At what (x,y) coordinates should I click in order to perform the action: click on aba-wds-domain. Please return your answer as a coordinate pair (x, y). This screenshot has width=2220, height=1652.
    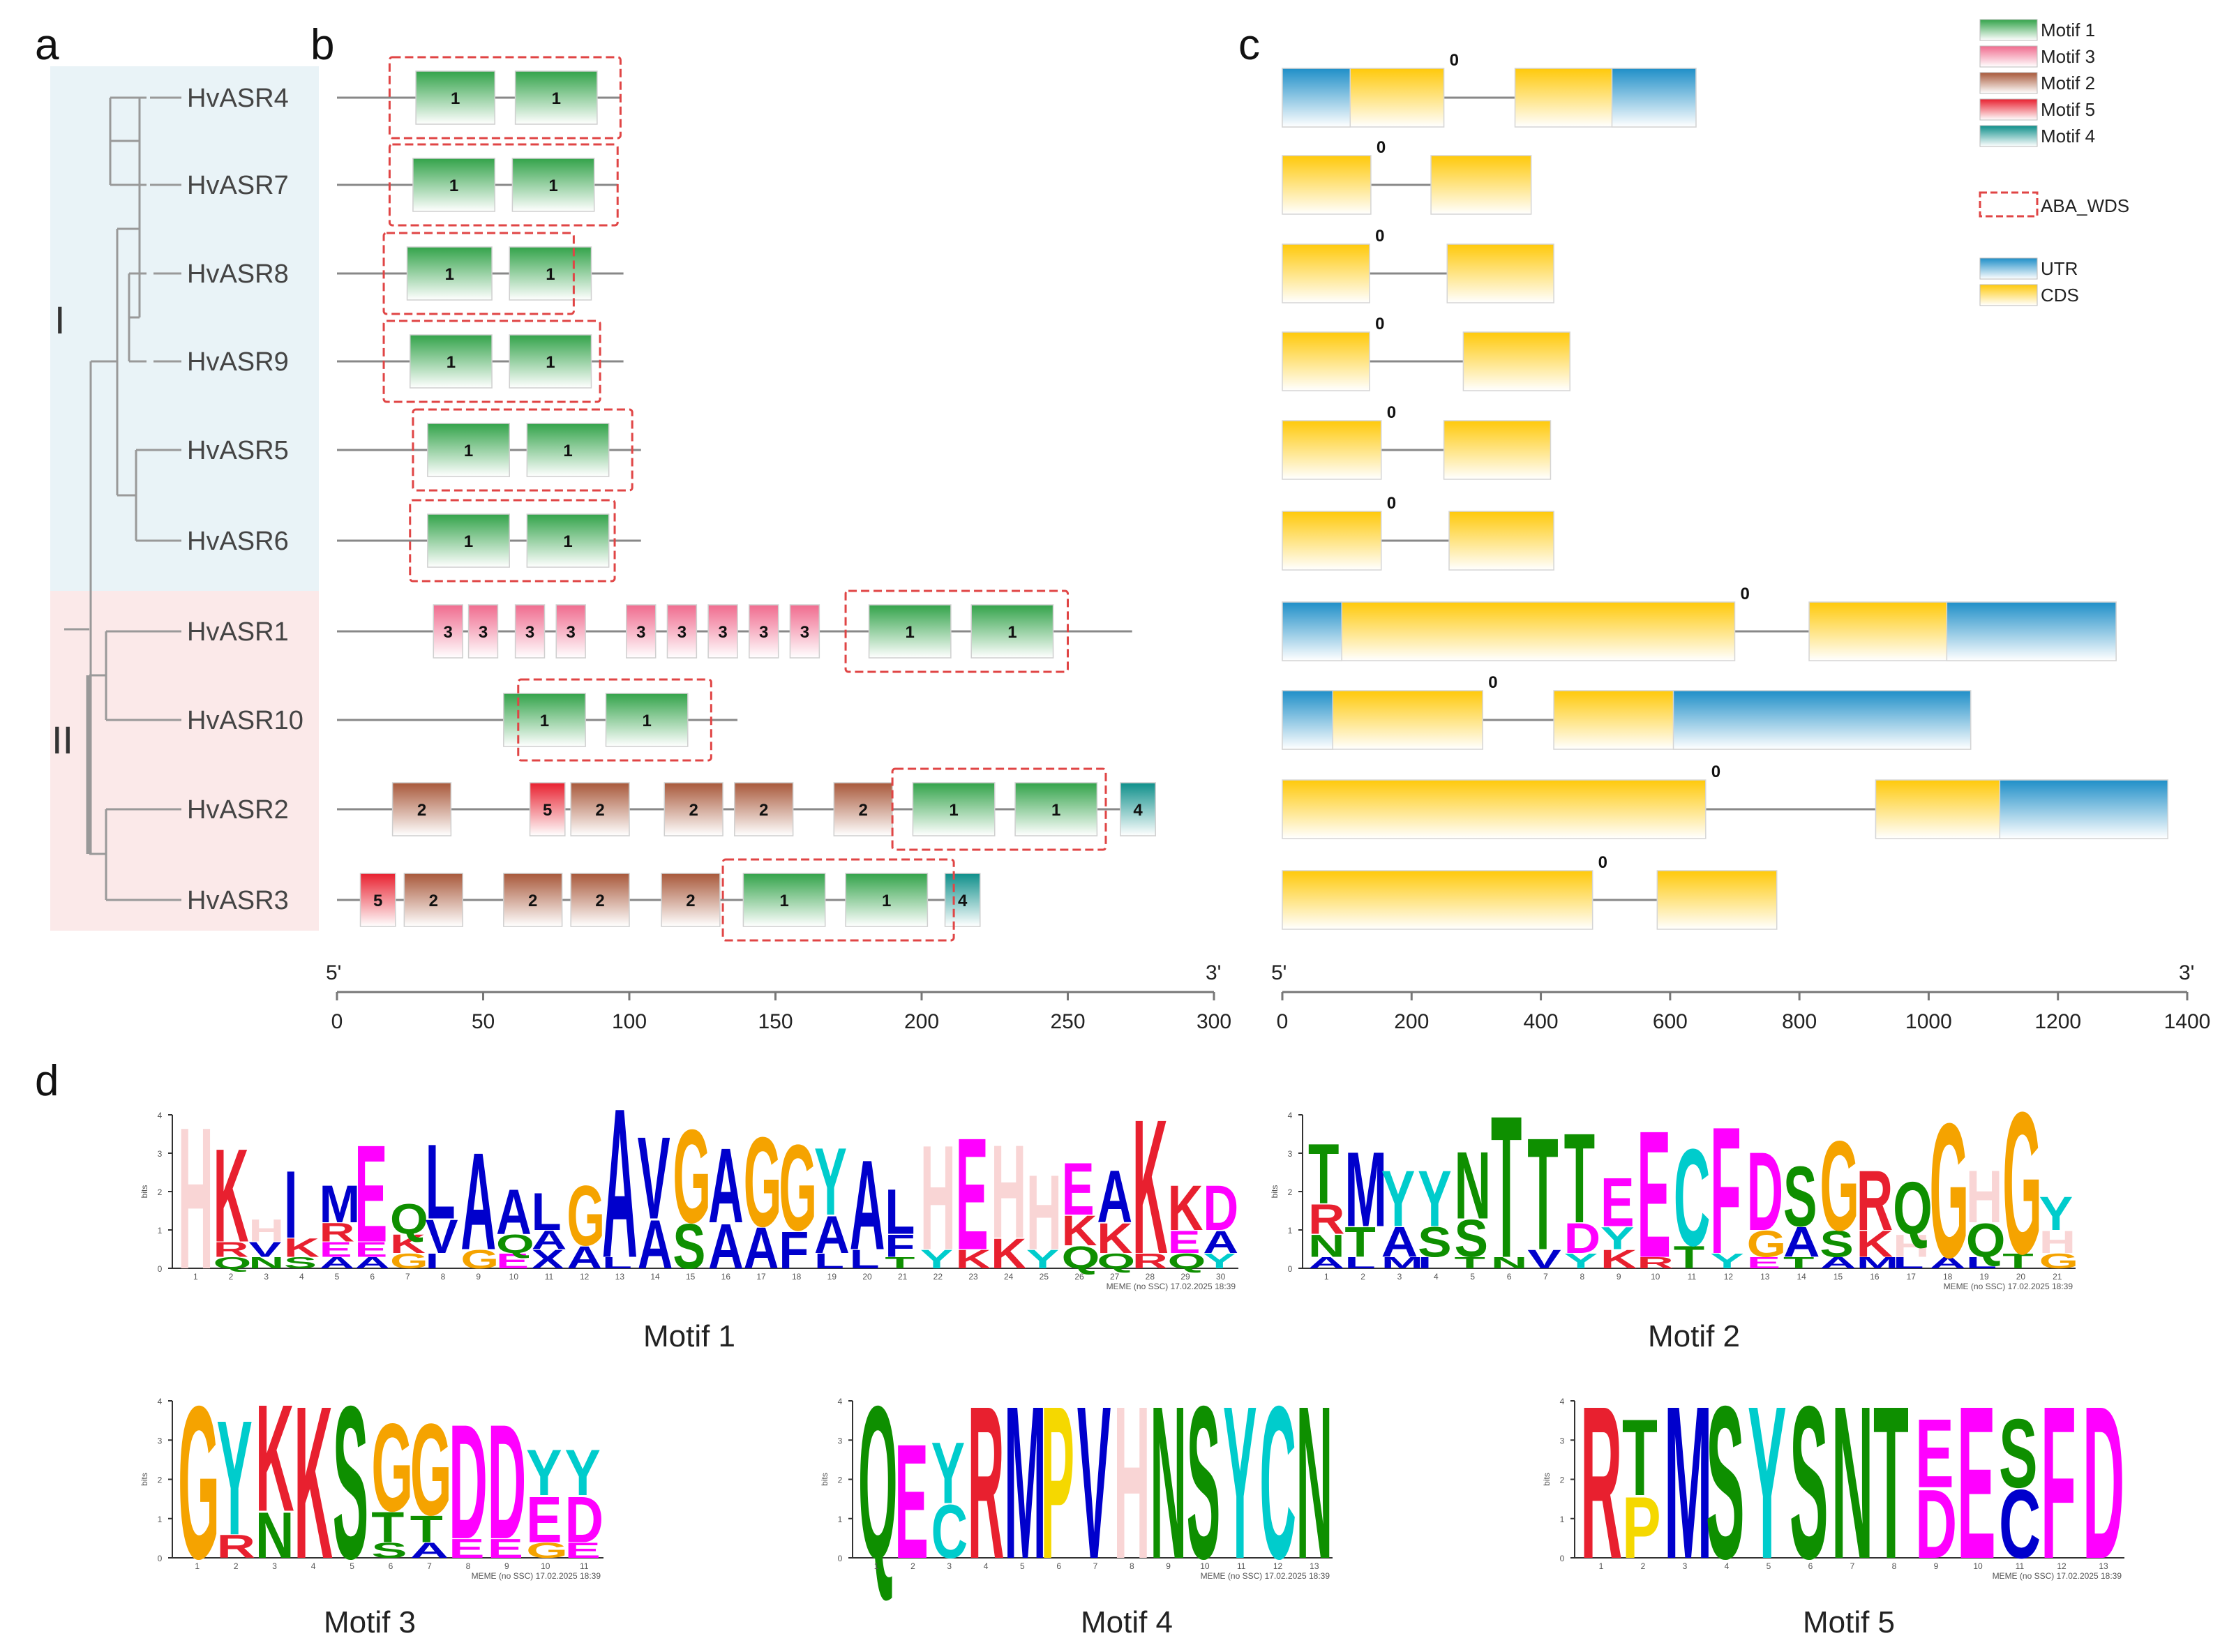
    Looking at the image, I should click on (491, 361).